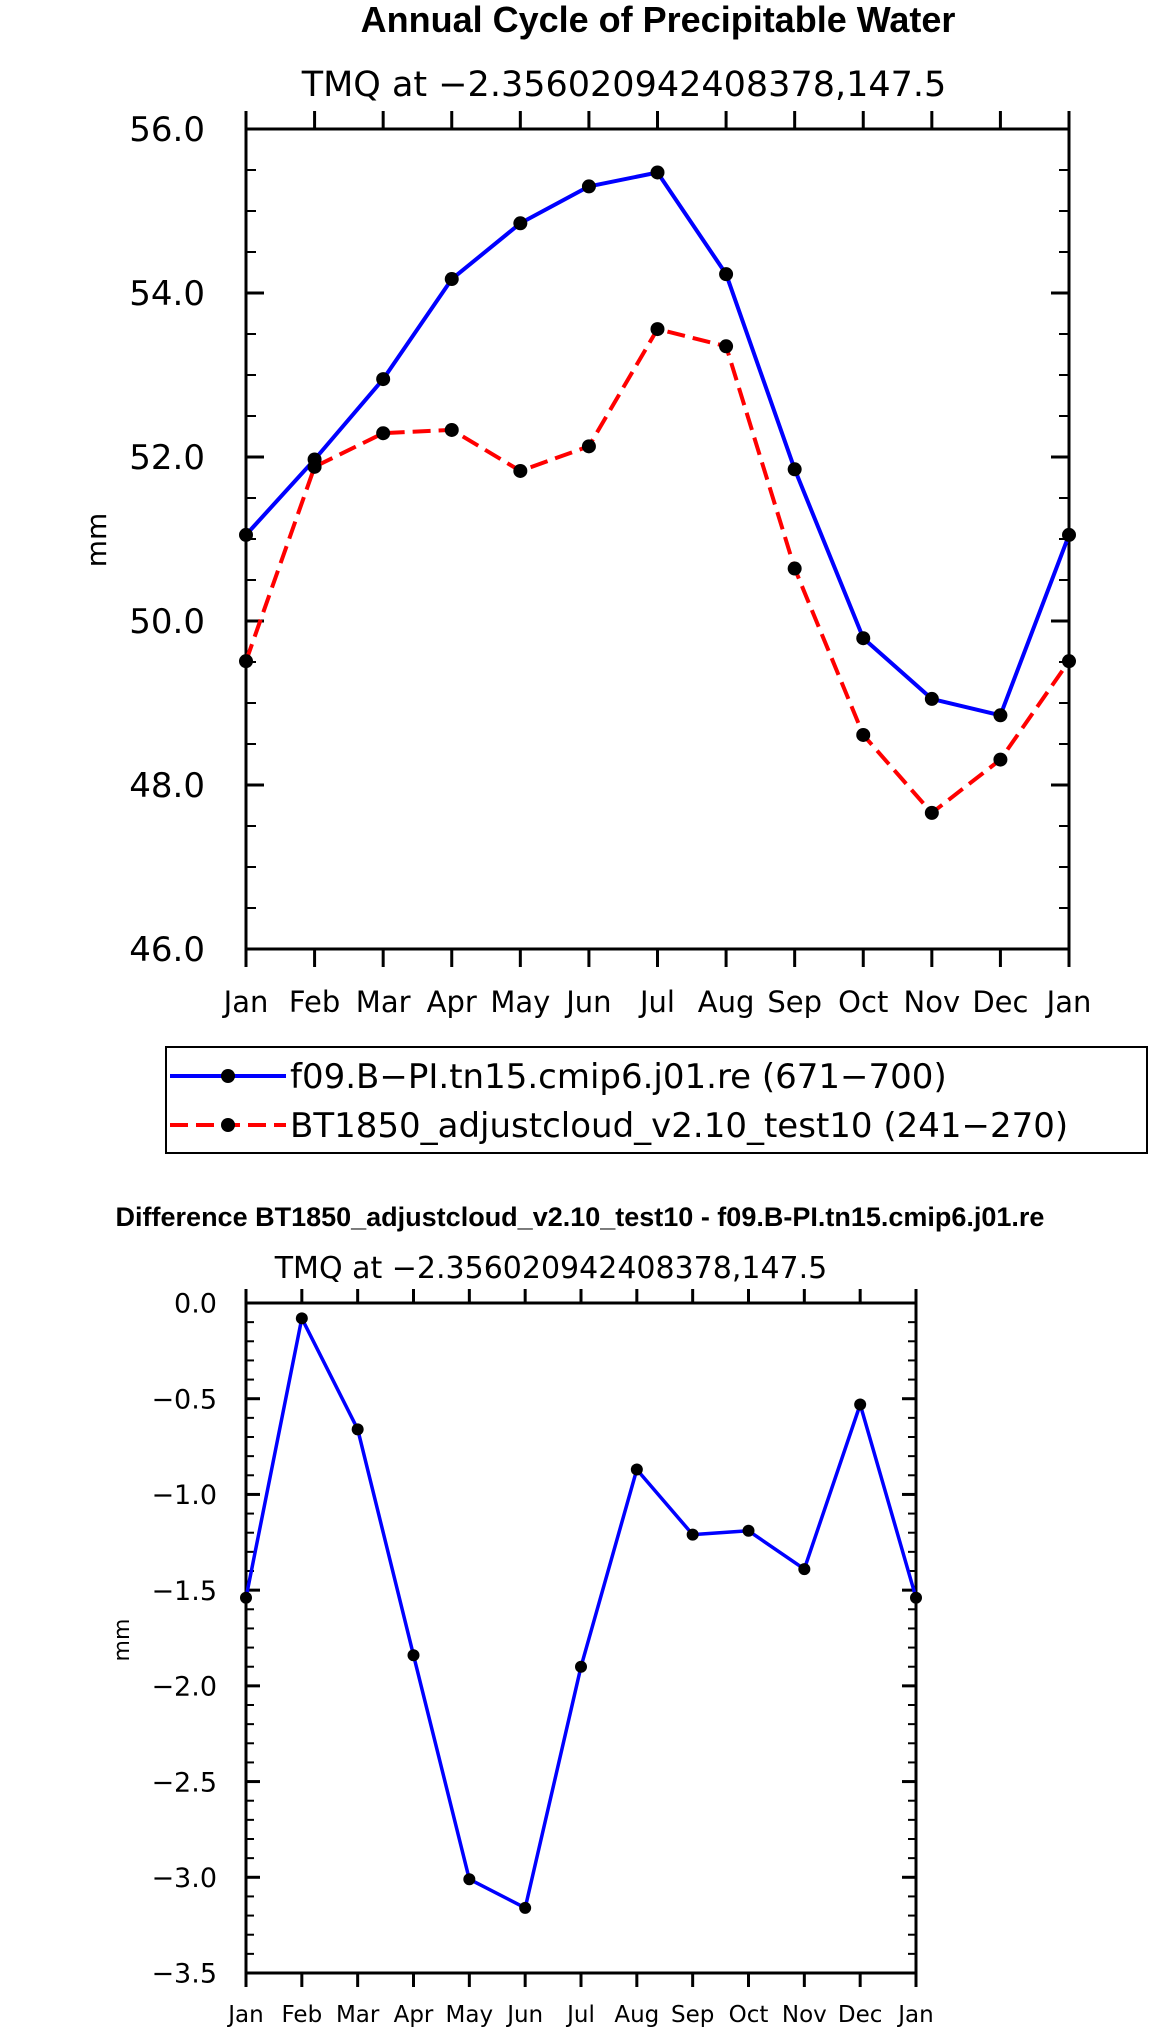 Image resolution: width=1161 pixels, height=2031 pixels. I want to click on chart1-xtick-label: Apr, so click(452, 1002).